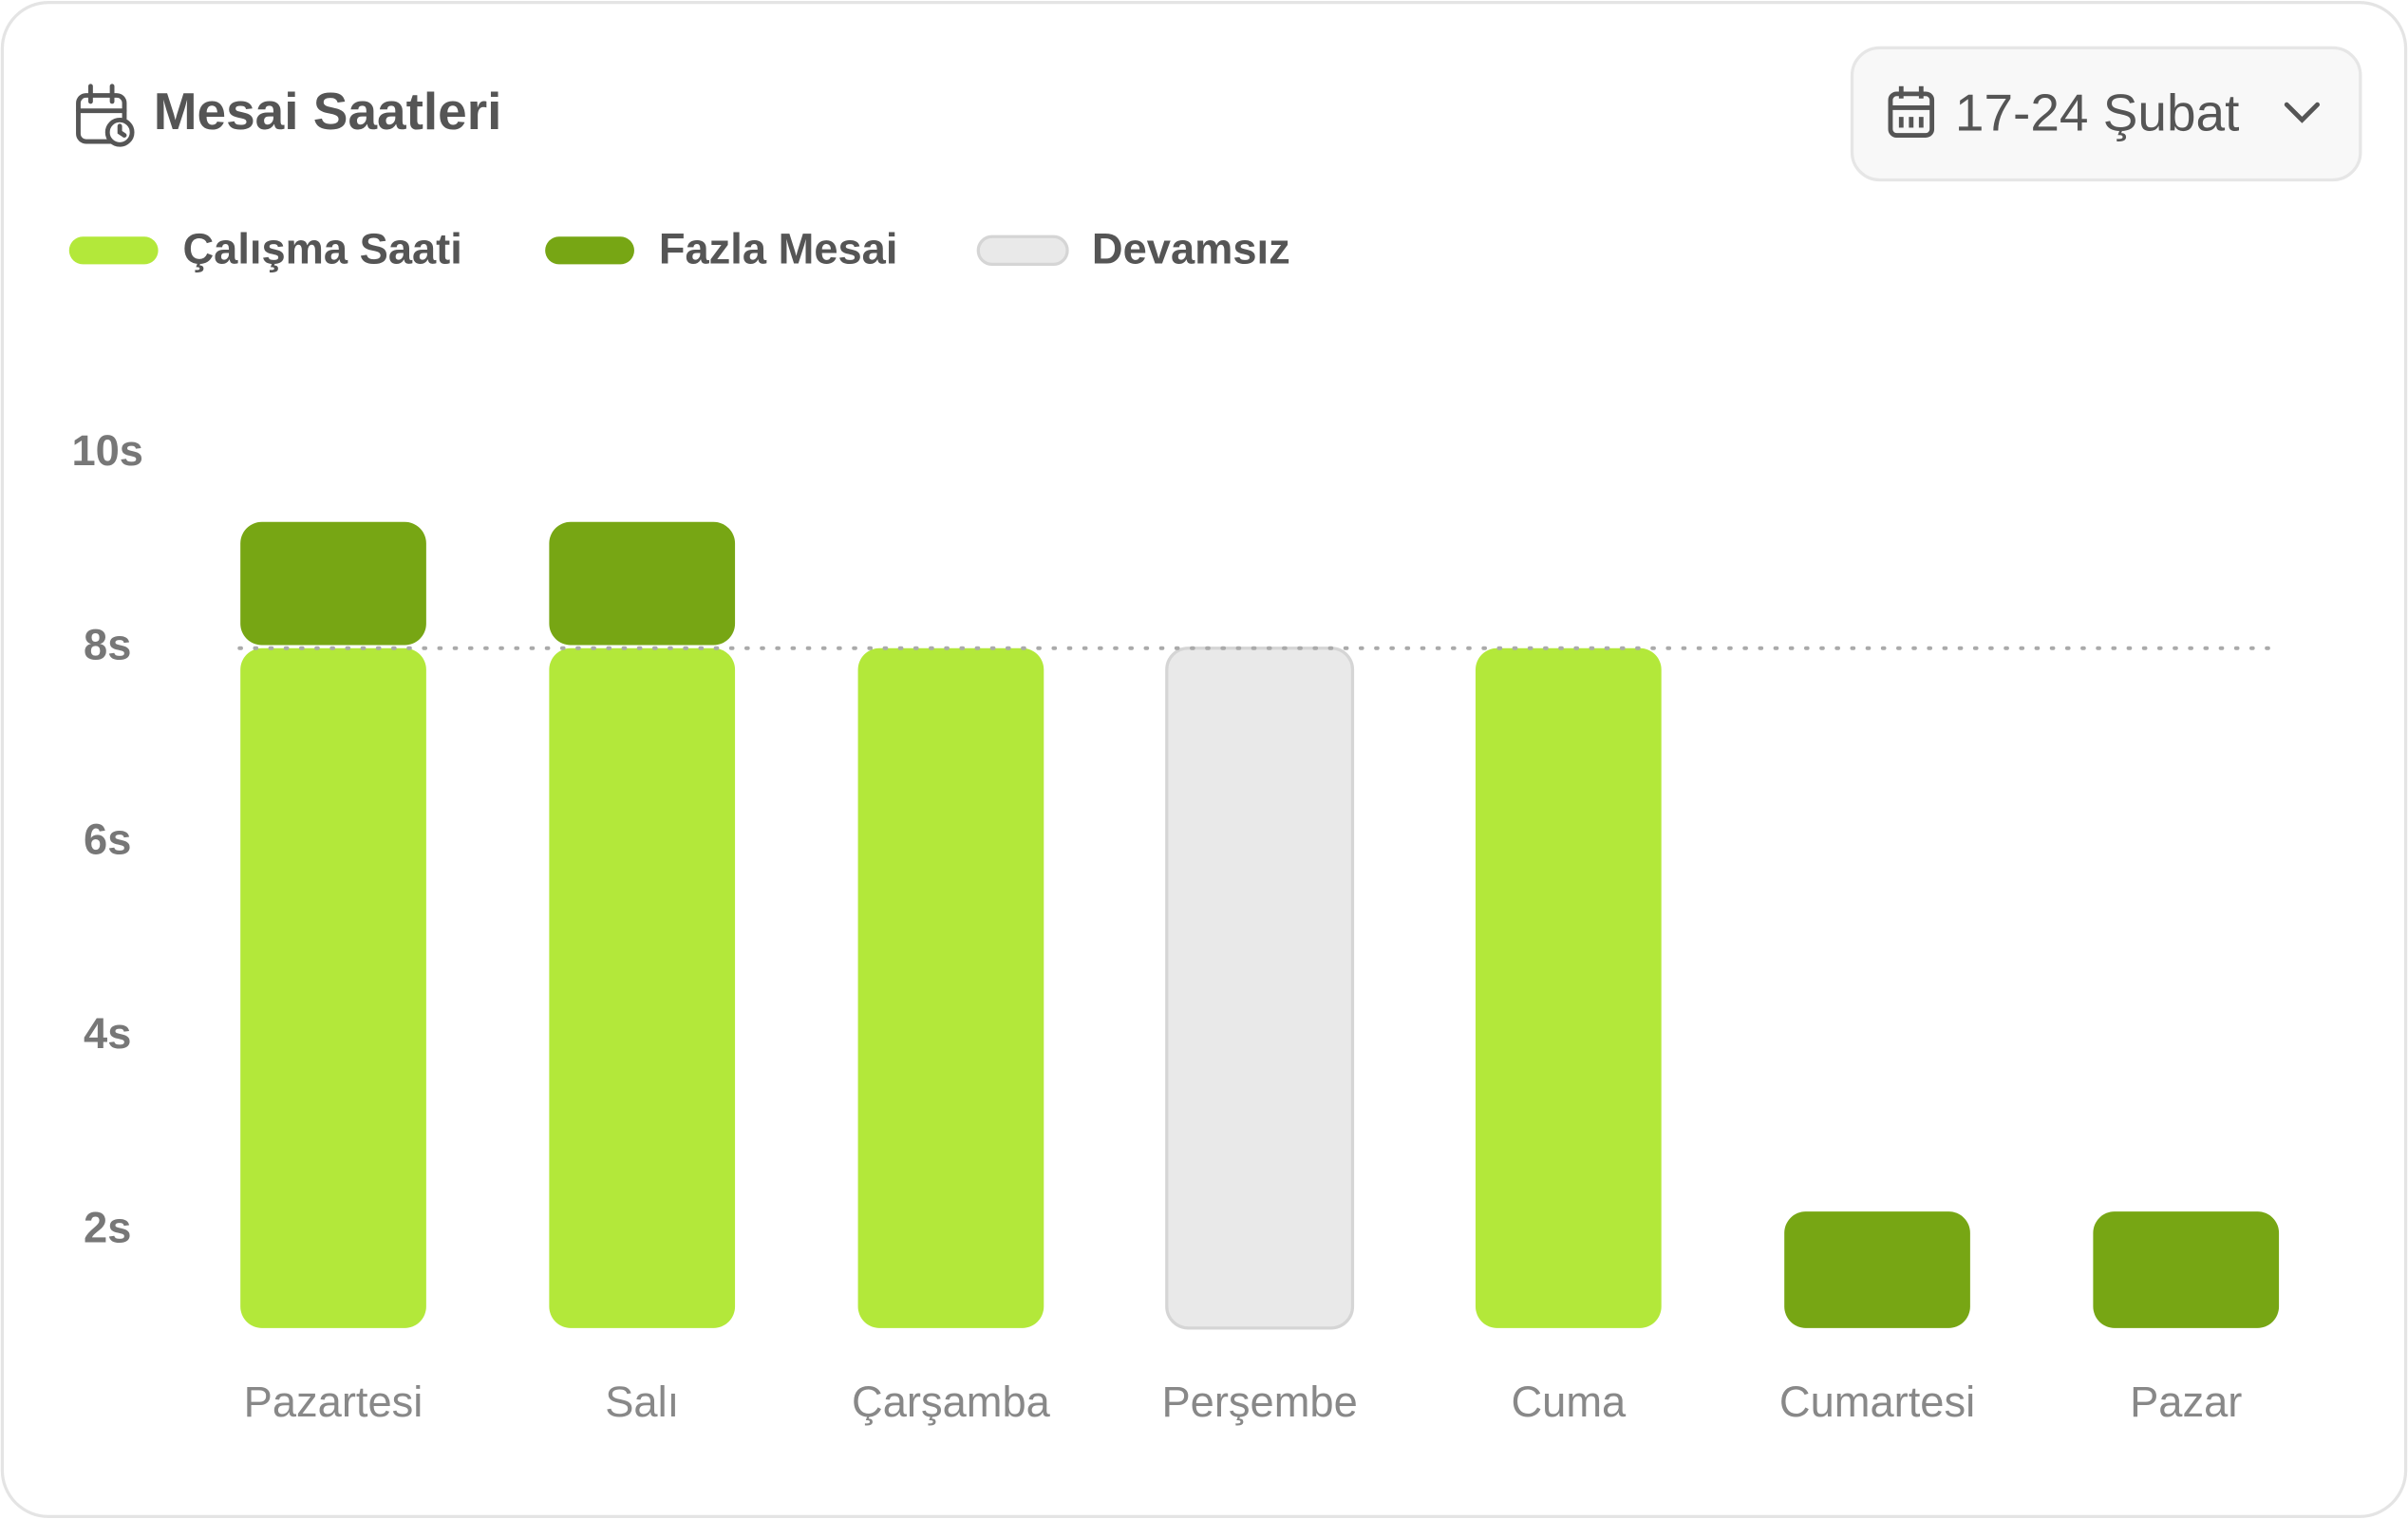 The image size is (2408, 1519). Describe the element at coordinates (321, 248) in the screenshot. I see `legend-label: Çalışma Saati` at that location.